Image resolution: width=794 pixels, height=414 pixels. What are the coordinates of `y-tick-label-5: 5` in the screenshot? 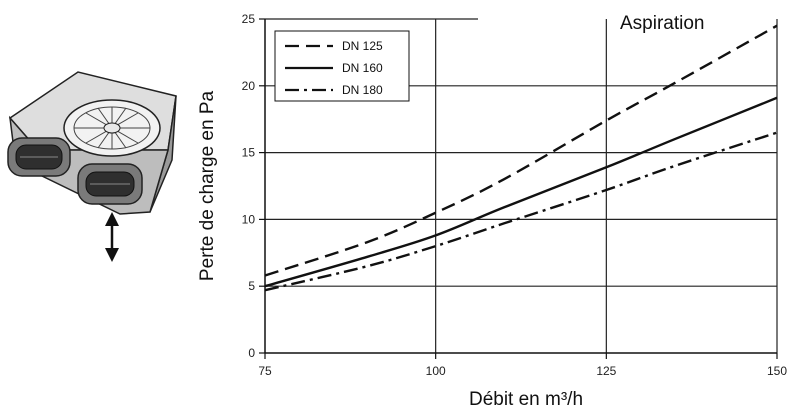 It's located at (251, 286).